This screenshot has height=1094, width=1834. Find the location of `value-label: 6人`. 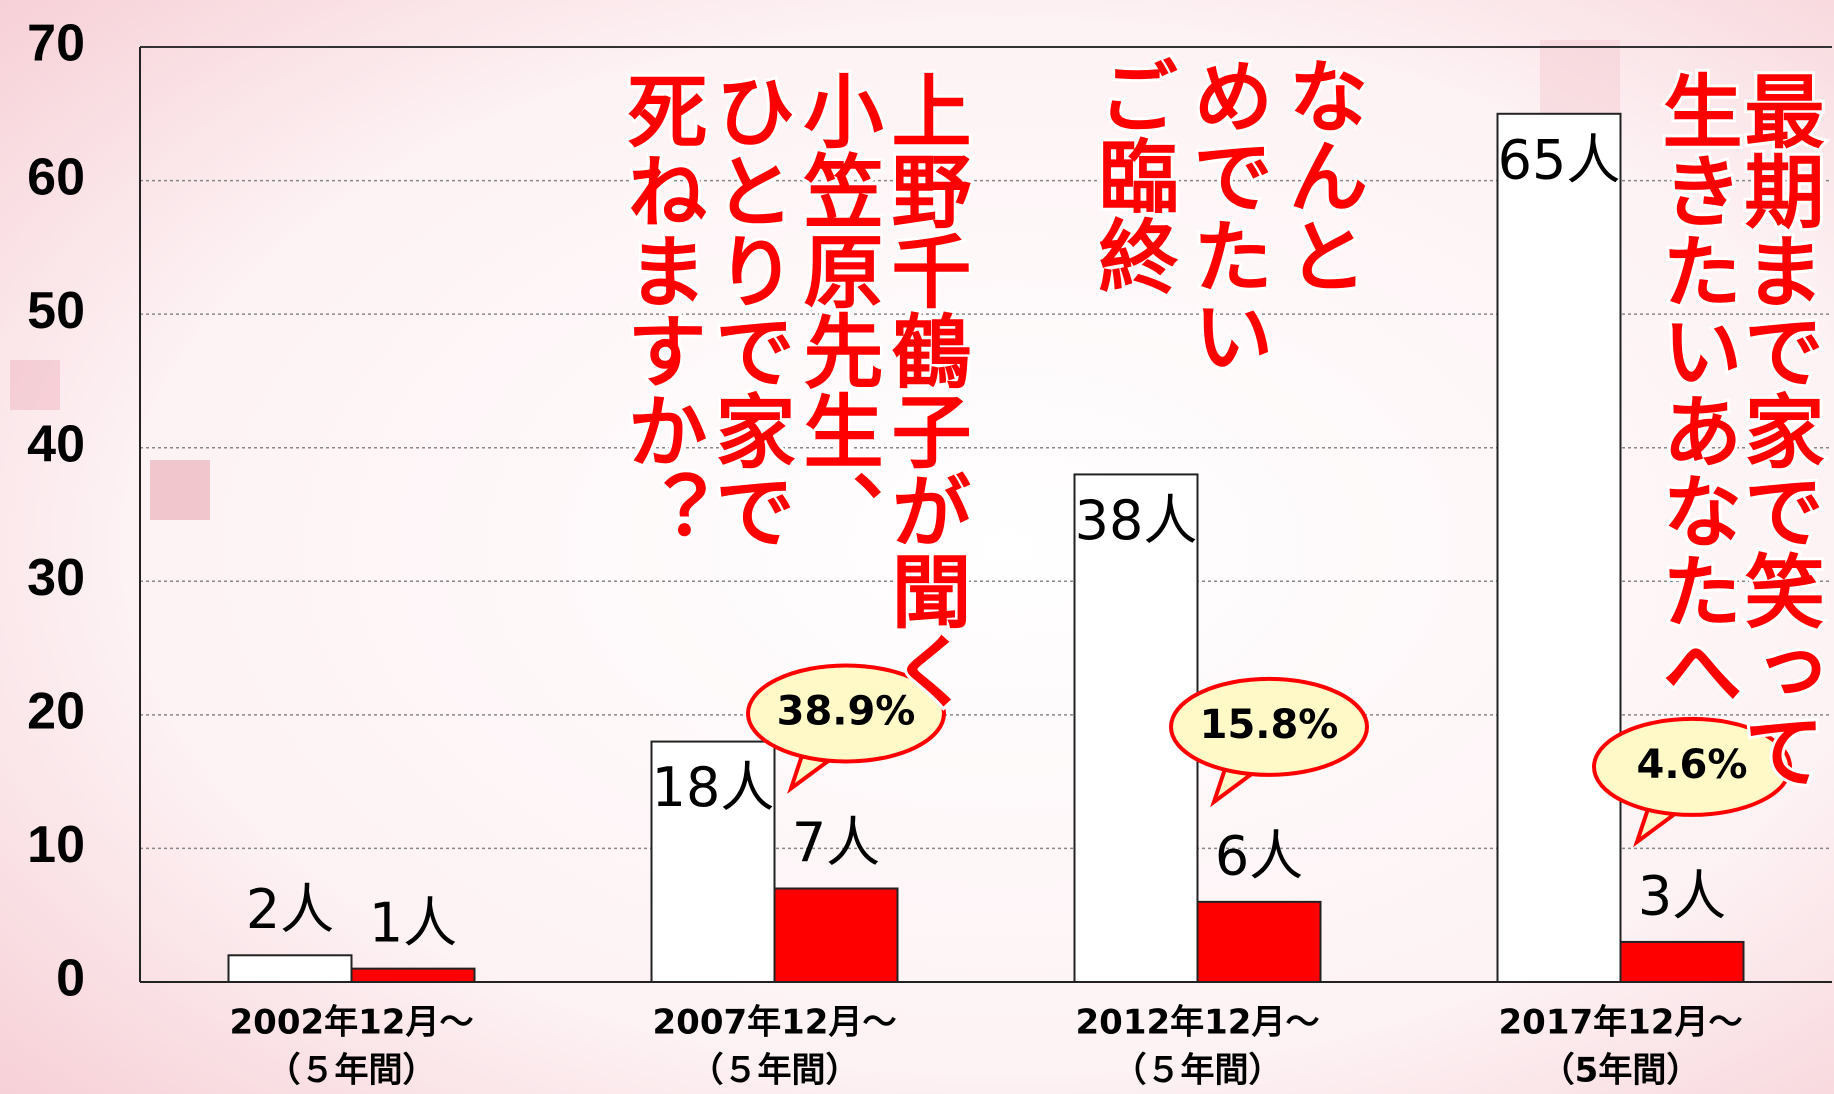

value-label: 6人 is located at coordinates (1259, 855).